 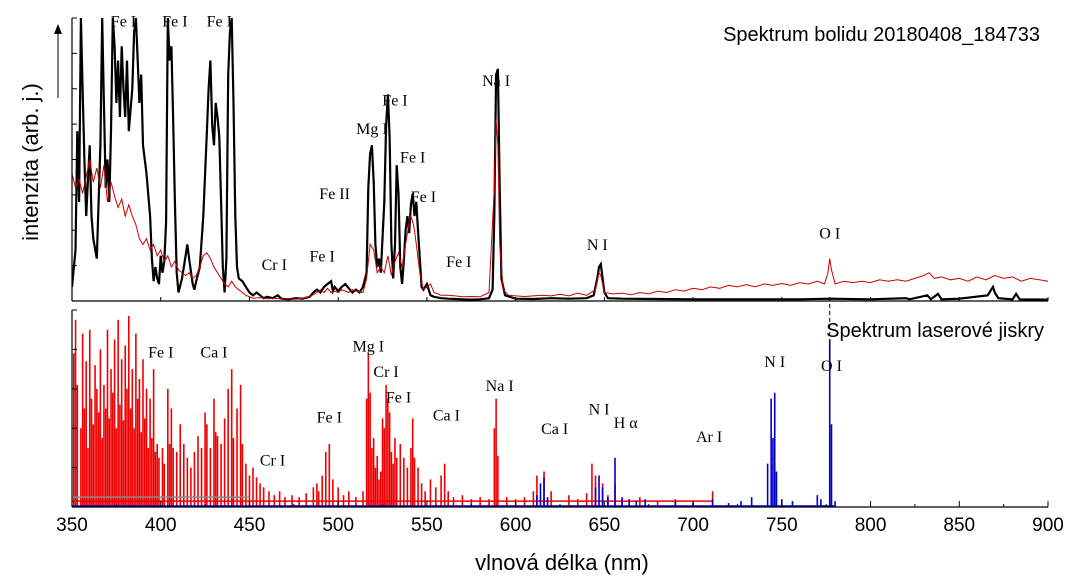 I want to click on x-tick-label: 700, so click(x=693, y=525).